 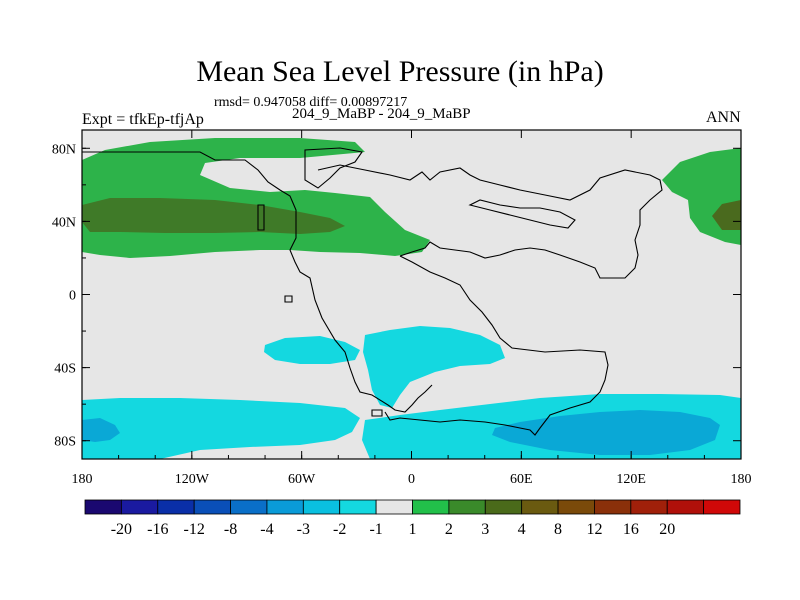 I want to click on colorbar-label: 8, so click(x=558, y=529).